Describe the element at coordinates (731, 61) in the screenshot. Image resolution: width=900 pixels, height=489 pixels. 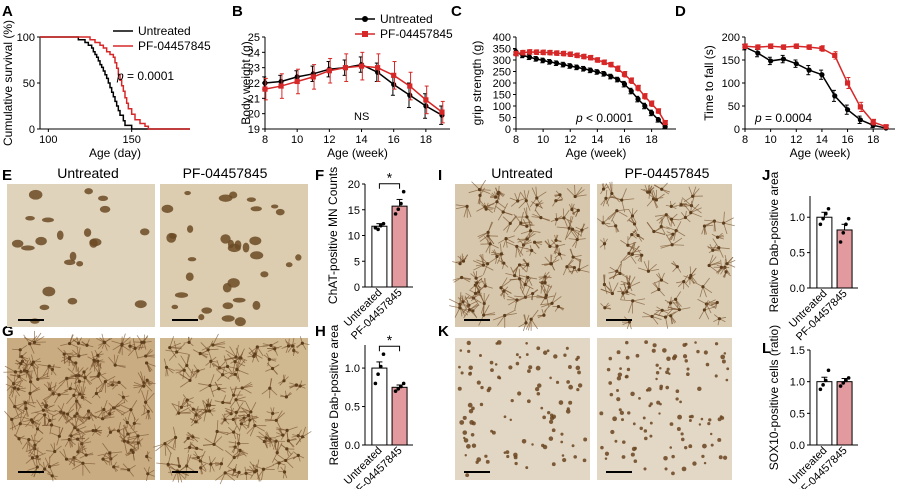
I see `y-tick-label: 150` at that location.